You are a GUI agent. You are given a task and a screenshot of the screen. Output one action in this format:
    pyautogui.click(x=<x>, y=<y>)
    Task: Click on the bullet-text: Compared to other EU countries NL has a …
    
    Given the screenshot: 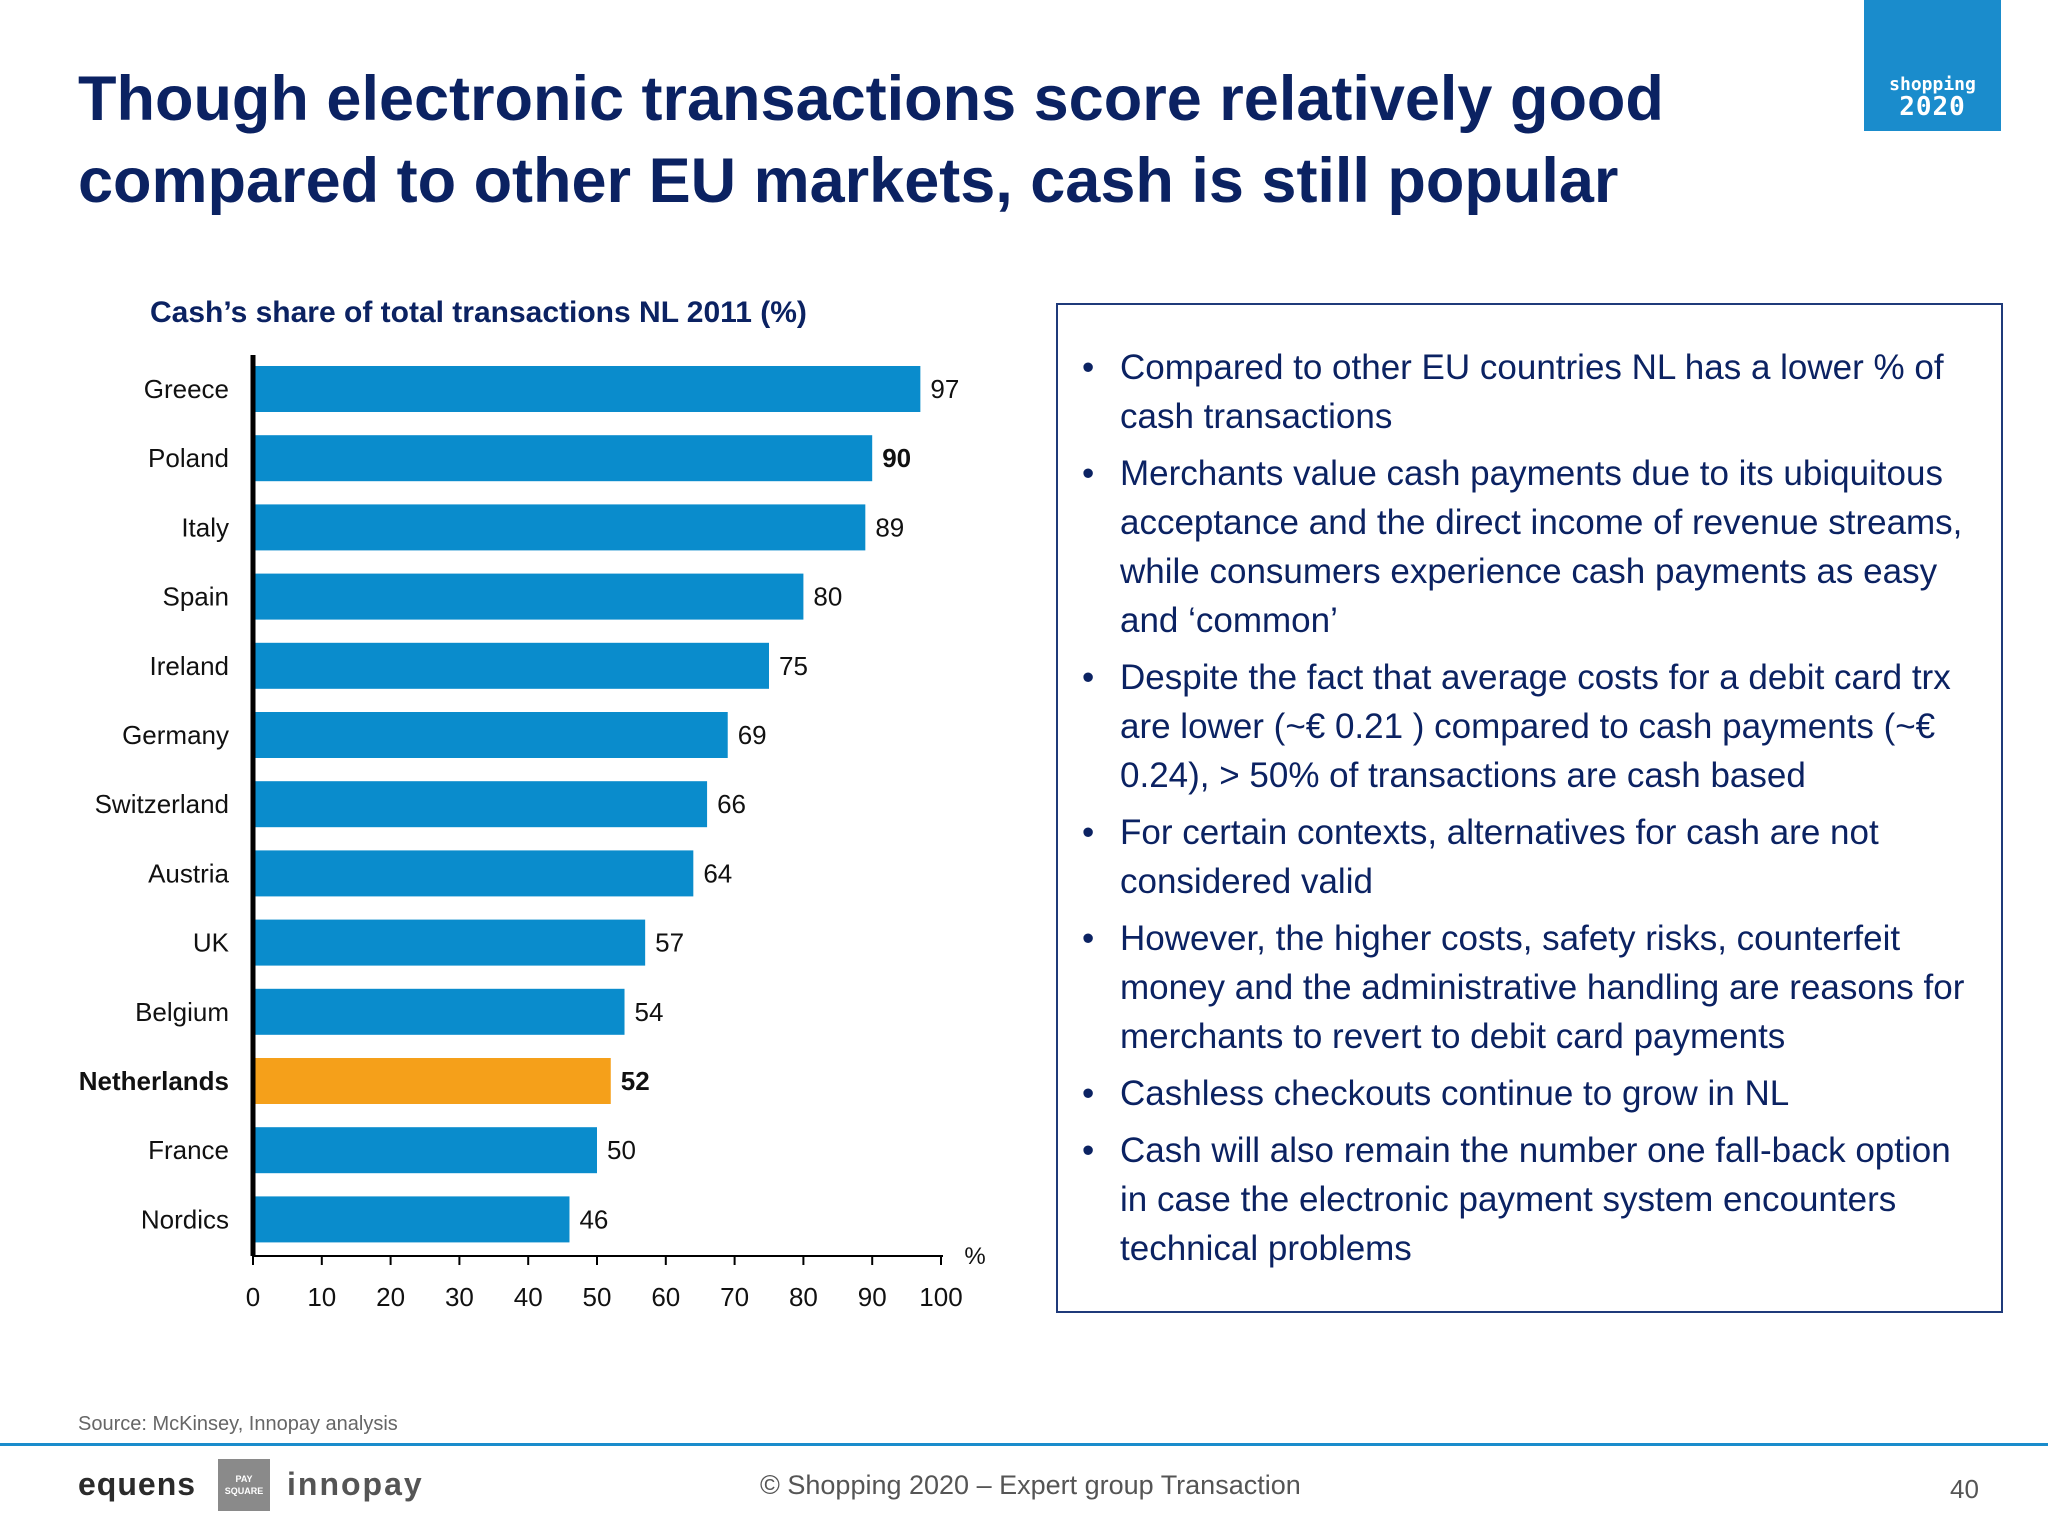 What is the action you would take?
    pyautogui.click(x=1532, y=392)
    